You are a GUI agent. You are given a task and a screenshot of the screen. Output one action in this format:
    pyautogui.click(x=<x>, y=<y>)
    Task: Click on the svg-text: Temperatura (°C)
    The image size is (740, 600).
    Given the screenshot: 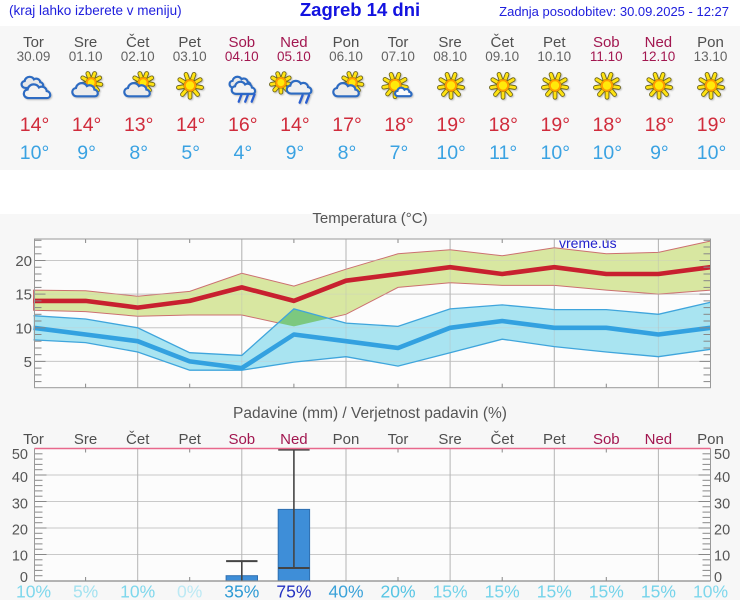 What is the action you would take?
    pyautogui.click(x=369, y=218)
    